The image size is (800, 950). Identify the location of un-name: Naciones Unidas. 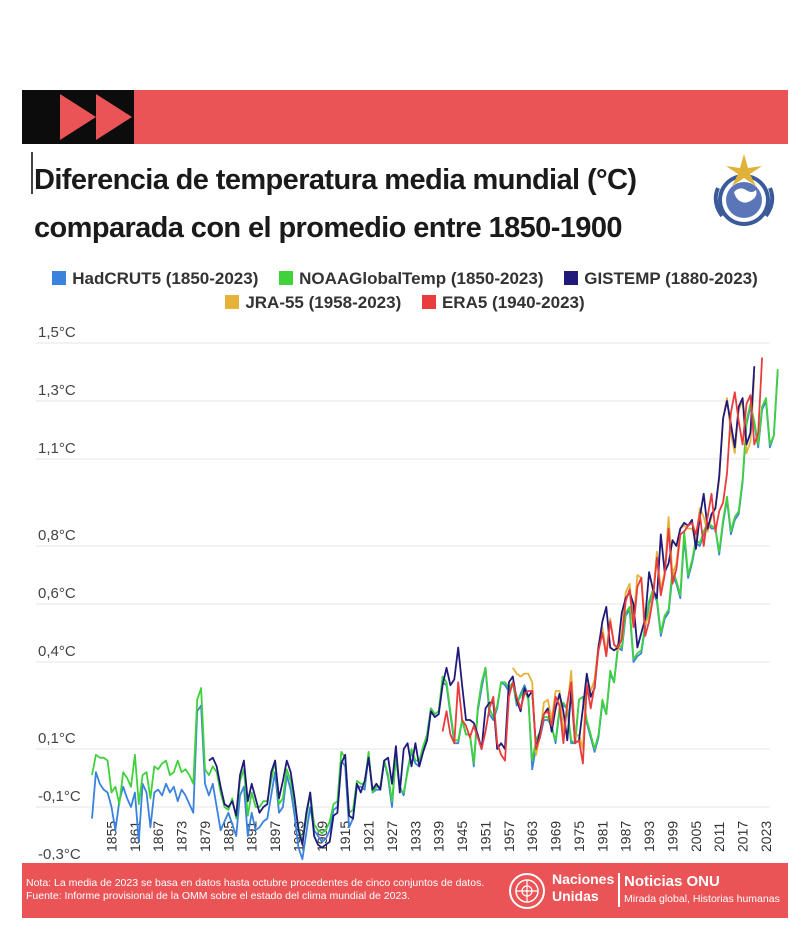
(583, 888).